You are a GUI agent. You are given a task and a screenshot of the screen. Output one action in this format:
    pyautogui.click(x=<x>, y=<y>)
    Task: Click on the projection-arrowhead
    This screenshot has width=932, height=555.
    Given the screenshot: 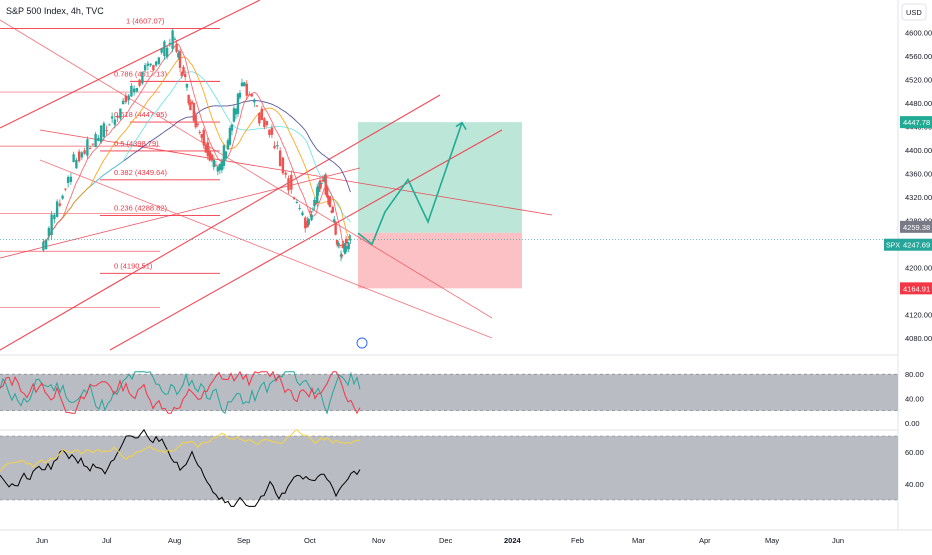 What is the action you would take?
    pyautogui.click(x=461, y=125)
    